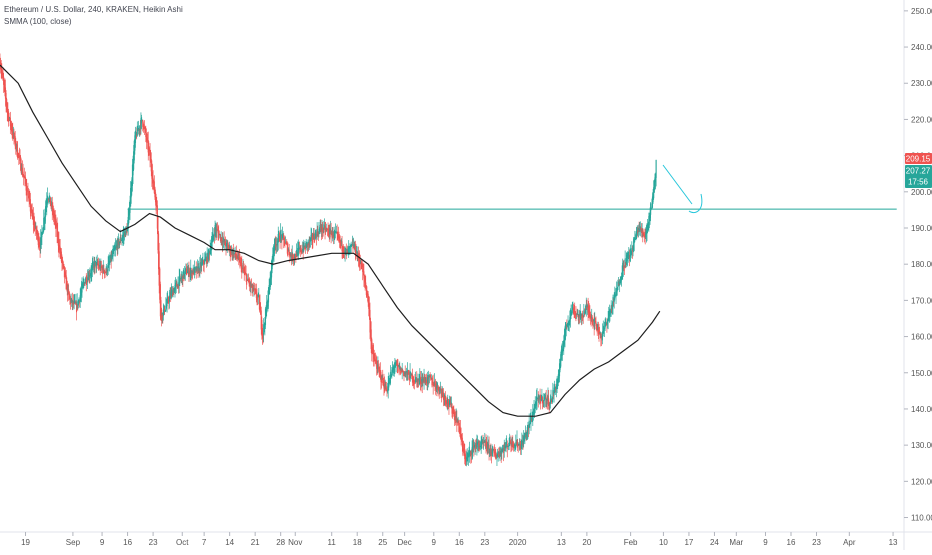 The width and height of the screenshot is (932, 555). What do you see at coordinates (38, 21) in the screenshot?
I see `indicator-label: SMMA (100, close)` at bounding box center [38, 21].